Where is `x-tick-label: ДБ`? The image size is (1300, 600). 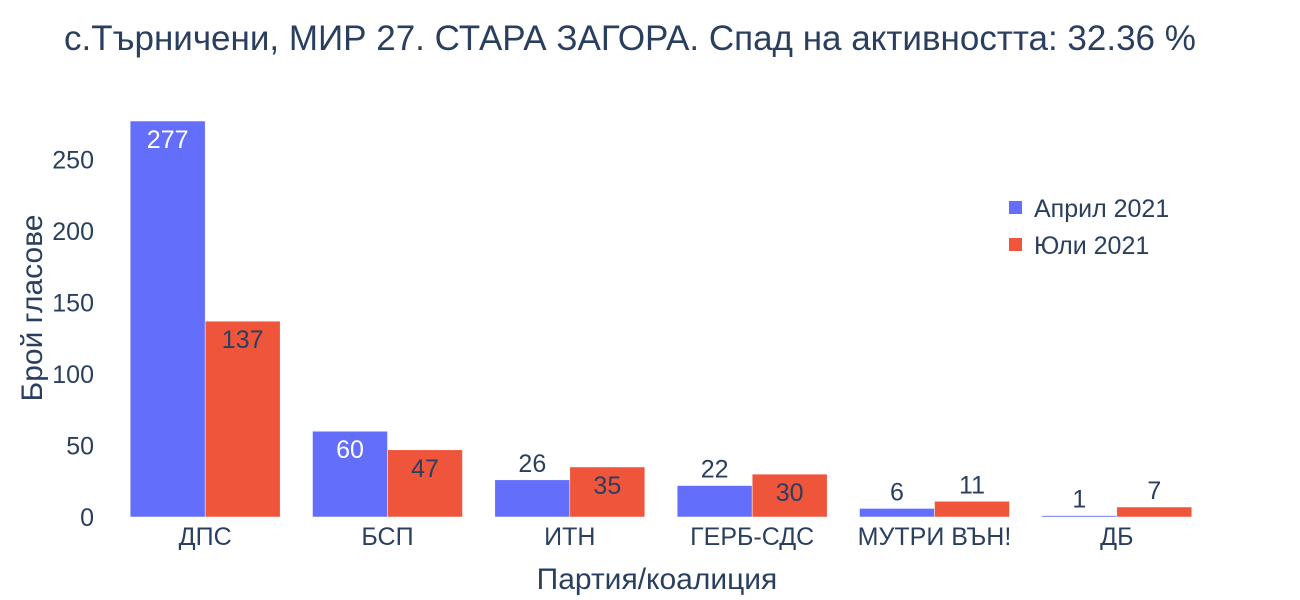 x-tick-label: ДБ is located at coordinates (1116, 537).